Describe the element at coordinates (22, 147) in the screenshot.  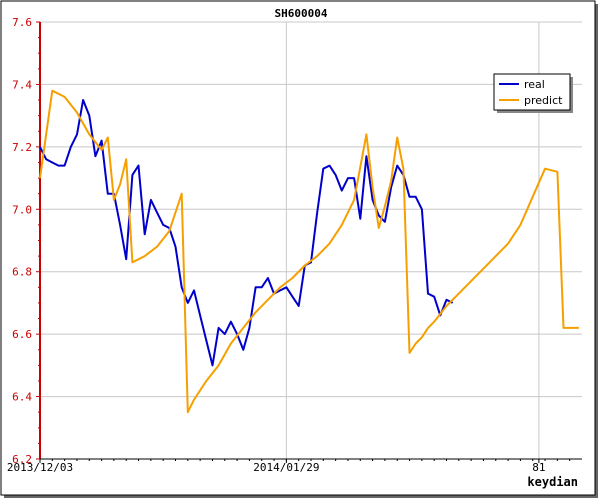
I see `ytick-label: 7.2` at that location.